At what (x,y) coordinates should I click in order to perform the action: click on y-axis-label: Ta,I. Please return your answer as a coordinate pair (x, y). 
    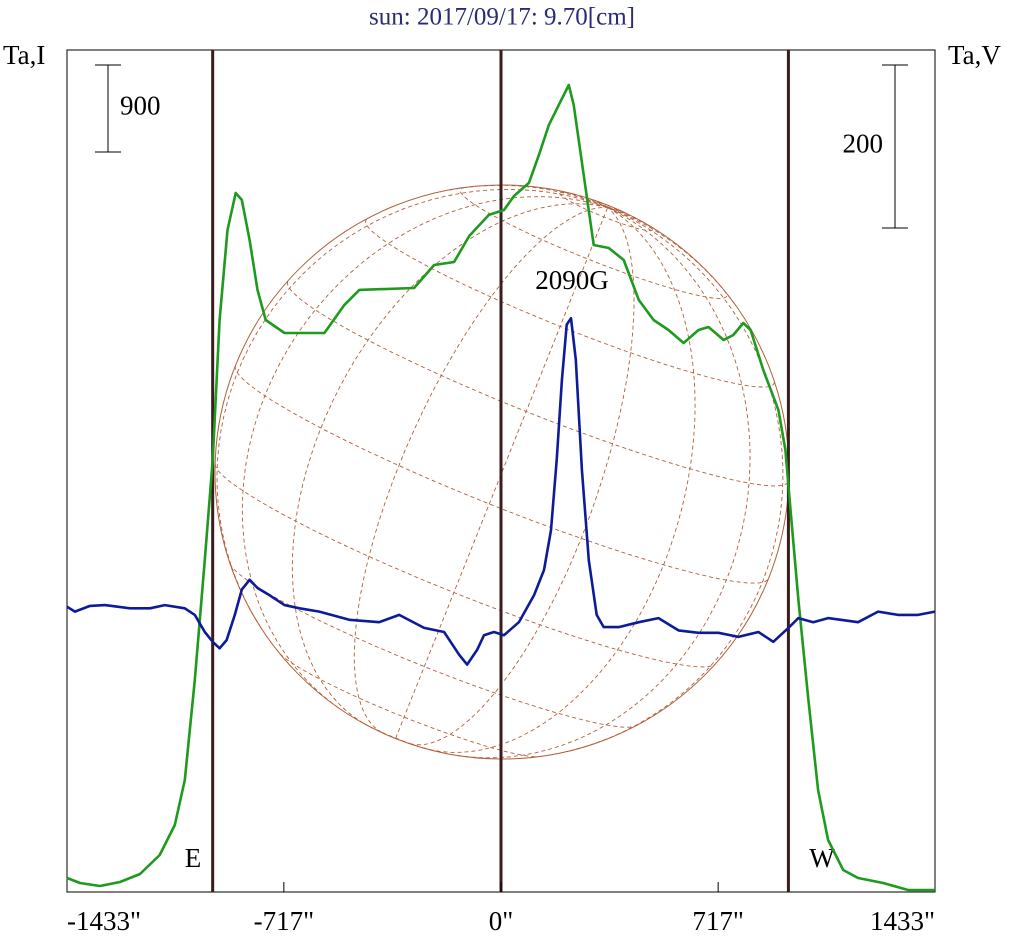
    Looking at the image, I should click on (24, 55).